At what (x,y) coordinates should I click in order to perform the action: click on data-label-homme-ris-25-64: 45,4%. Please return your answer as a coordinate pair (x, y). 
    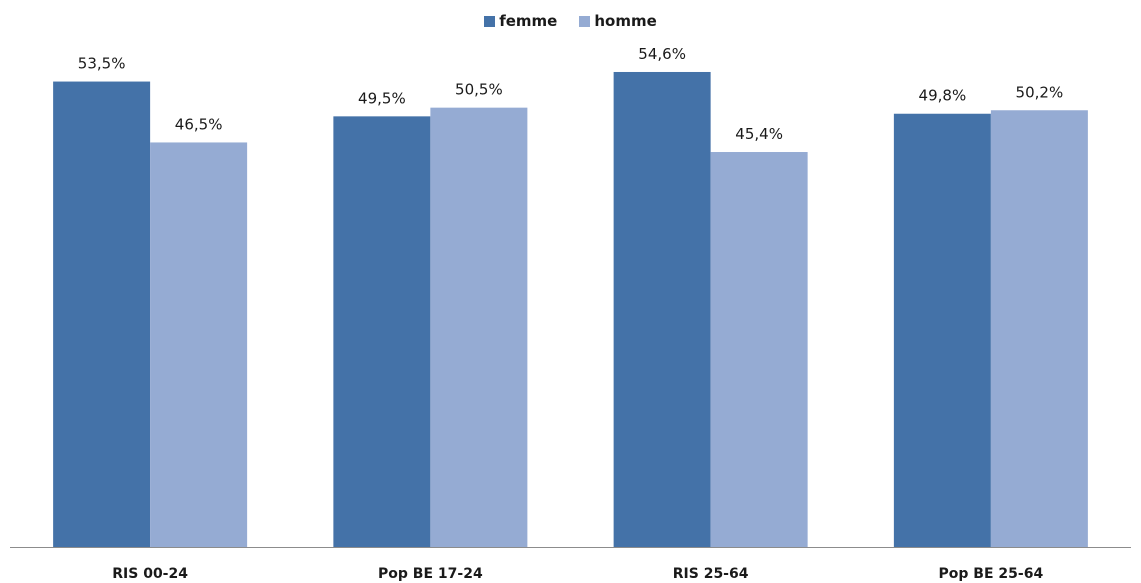
    Looking at the image, I should click on (759, 134).